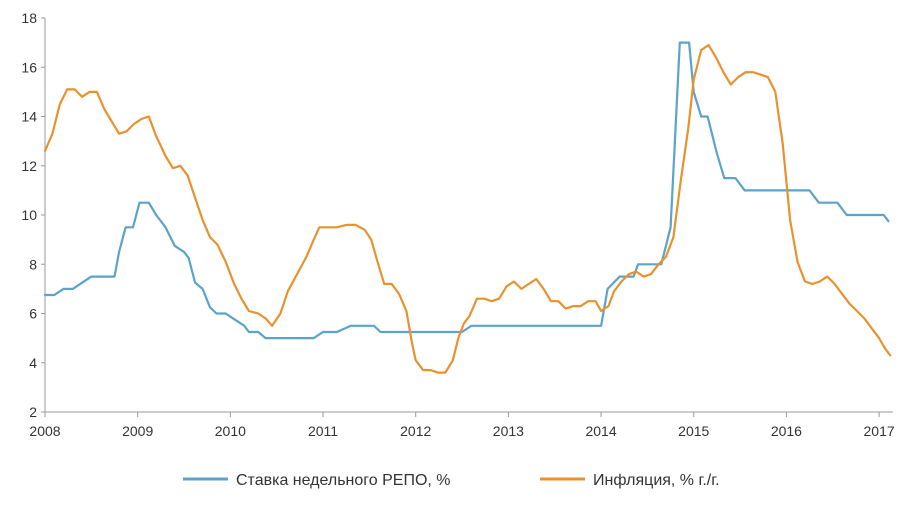 The height and width of the screenshot is (507, 918). Describe the element at coordinates (44, 431) in the screenshot. I see `x-tick-label: 2008` at that location.